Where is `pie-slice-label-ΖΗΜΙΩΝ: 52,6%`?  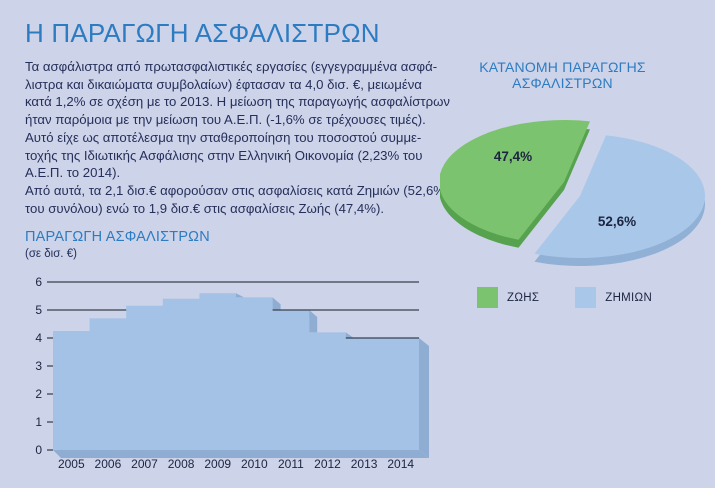 pie-slice-label-ΖΗΜΙΩΝ: 52,6% is located at coordinates (617, 221).